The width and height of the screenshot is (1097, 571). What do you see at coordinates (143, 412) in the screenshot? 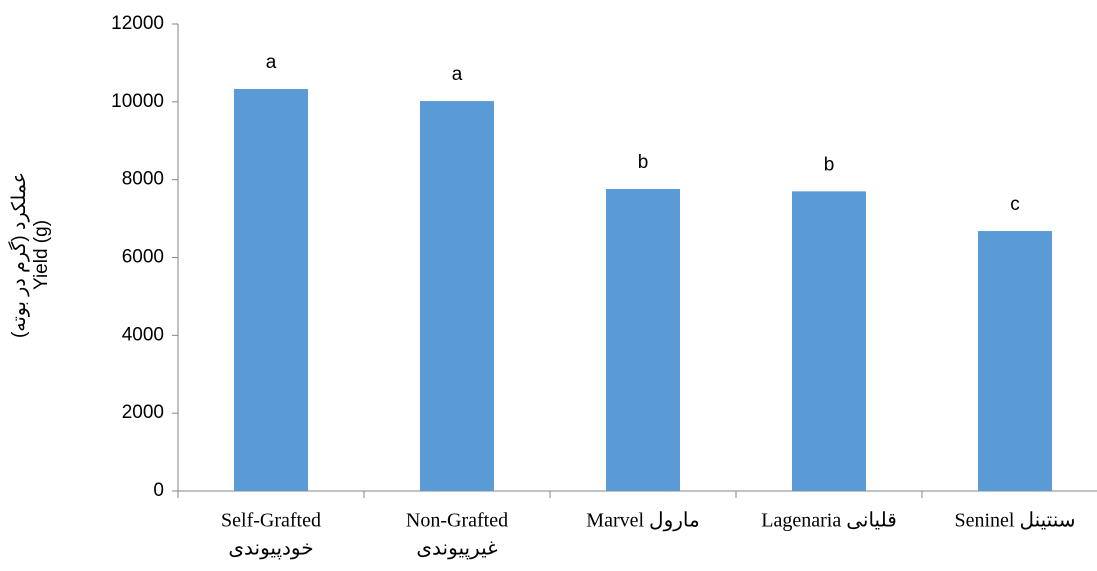
I see `y-tick-label: 2000` at bounding box center [143, 412].